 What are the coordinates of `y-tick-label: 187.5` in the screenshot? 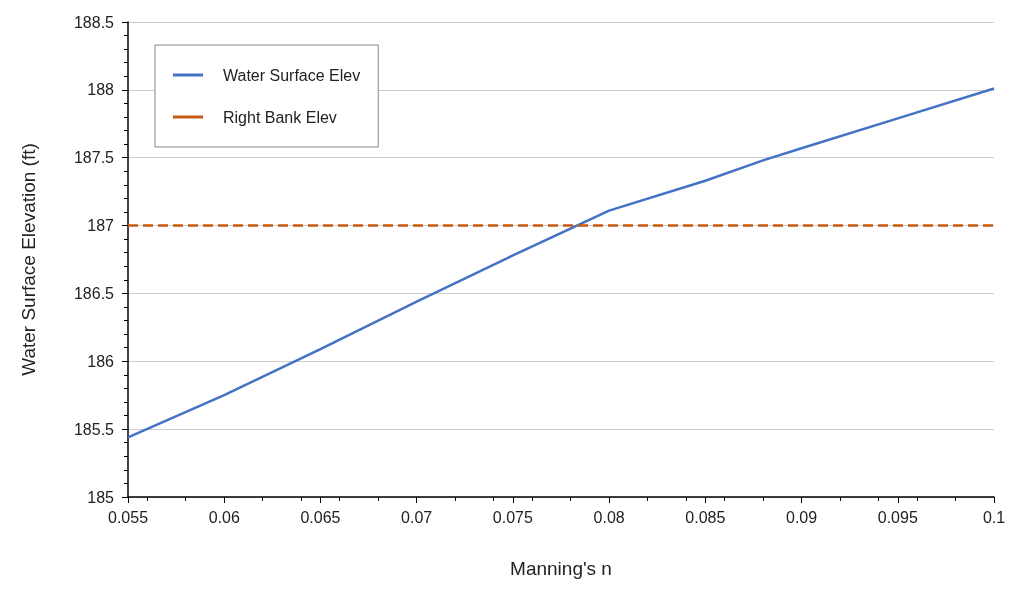 It's located at (94, 158).